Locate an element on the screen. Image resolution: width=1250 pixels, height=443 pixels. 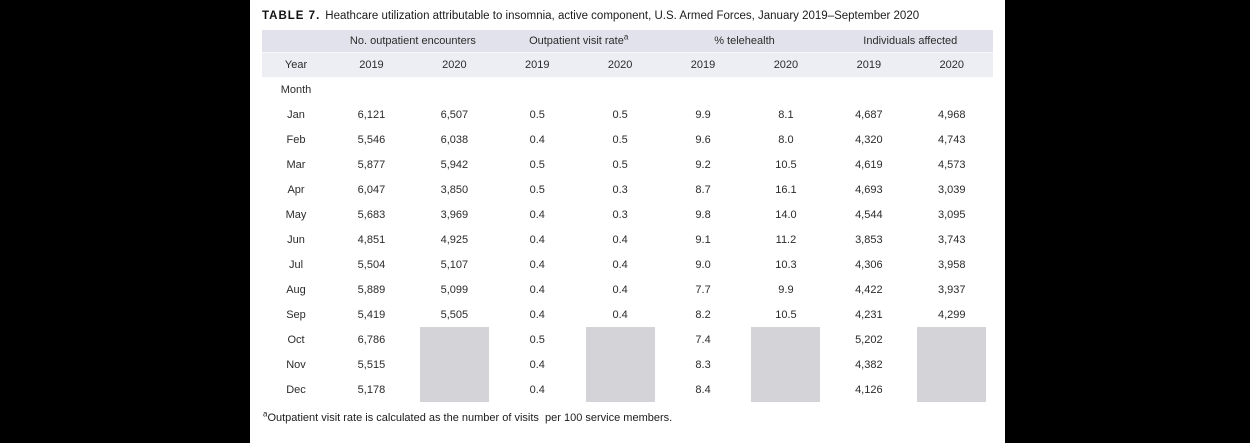
value-cell: 3,937 is located at coordinates (952, 289).